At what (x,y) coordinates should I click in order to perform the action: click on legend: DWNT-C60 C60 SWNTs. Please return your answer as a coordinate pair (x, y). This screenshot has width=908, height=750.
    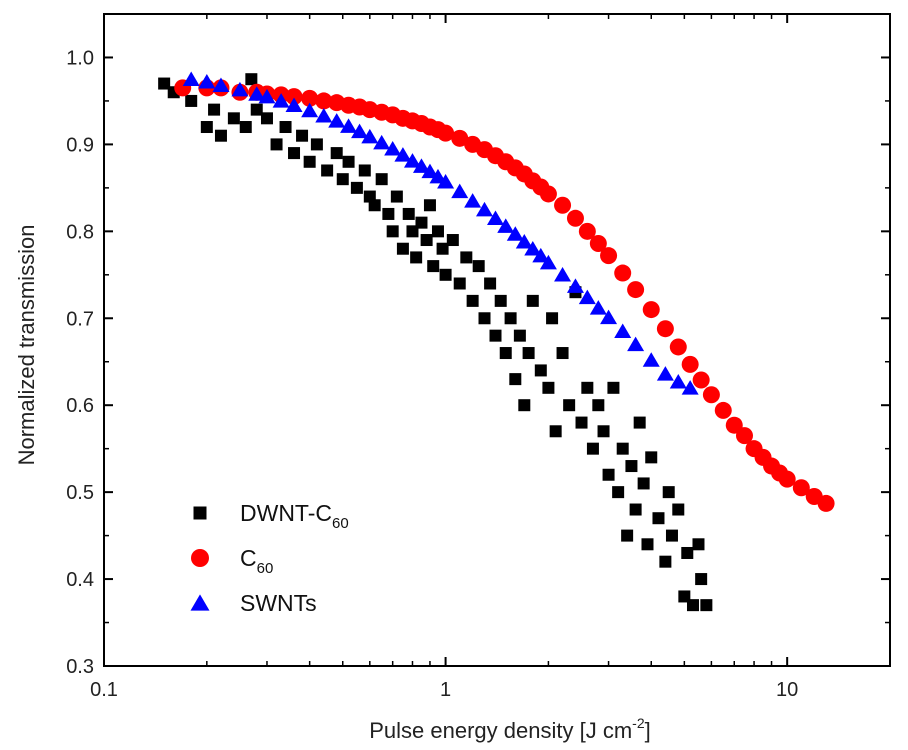
    Looking at the image, I should click on (269, 558).